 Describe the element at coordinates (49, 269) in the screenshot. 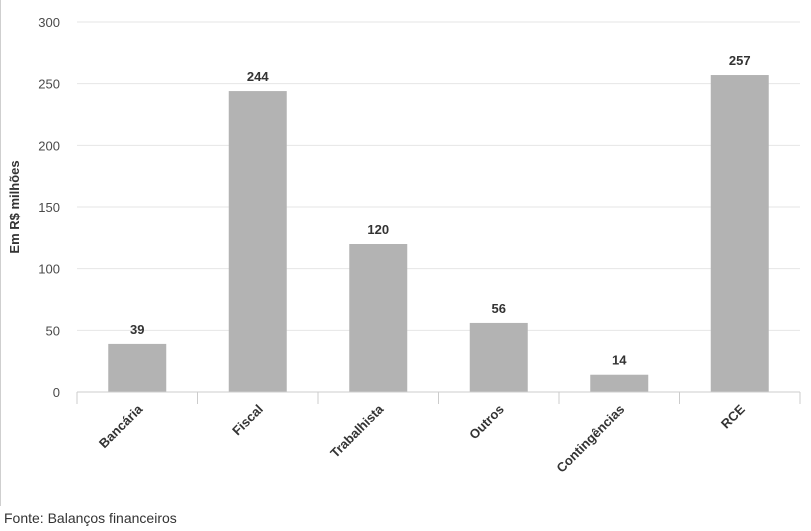

I see `y-tick-label: 100` at that location.